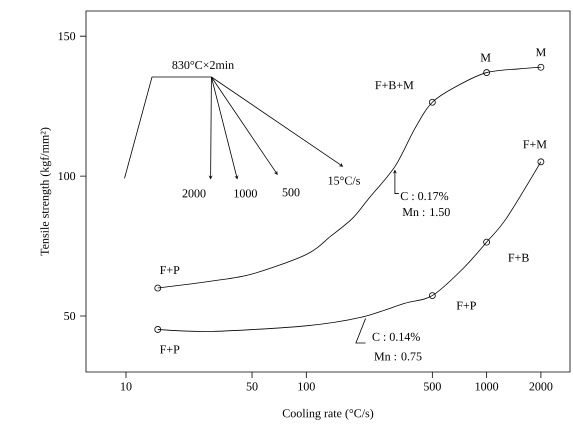  Describe the element at coordinates (394, 85) in the screenshot. I see `annotation: F+B+M` at that location.